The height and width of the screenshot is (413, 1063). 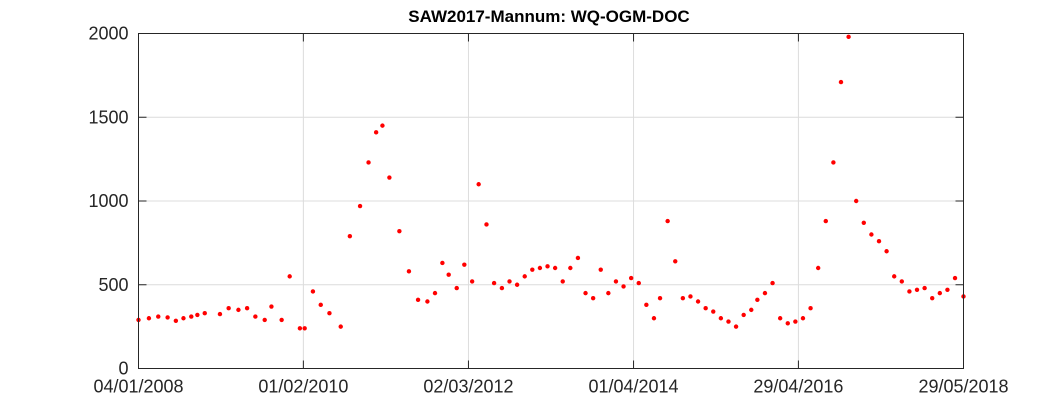 What do you see at coordinates (303, 387) in the screenshot?
I see `x-tick-label: 01/02/2010` at bounding box center [303, 387].